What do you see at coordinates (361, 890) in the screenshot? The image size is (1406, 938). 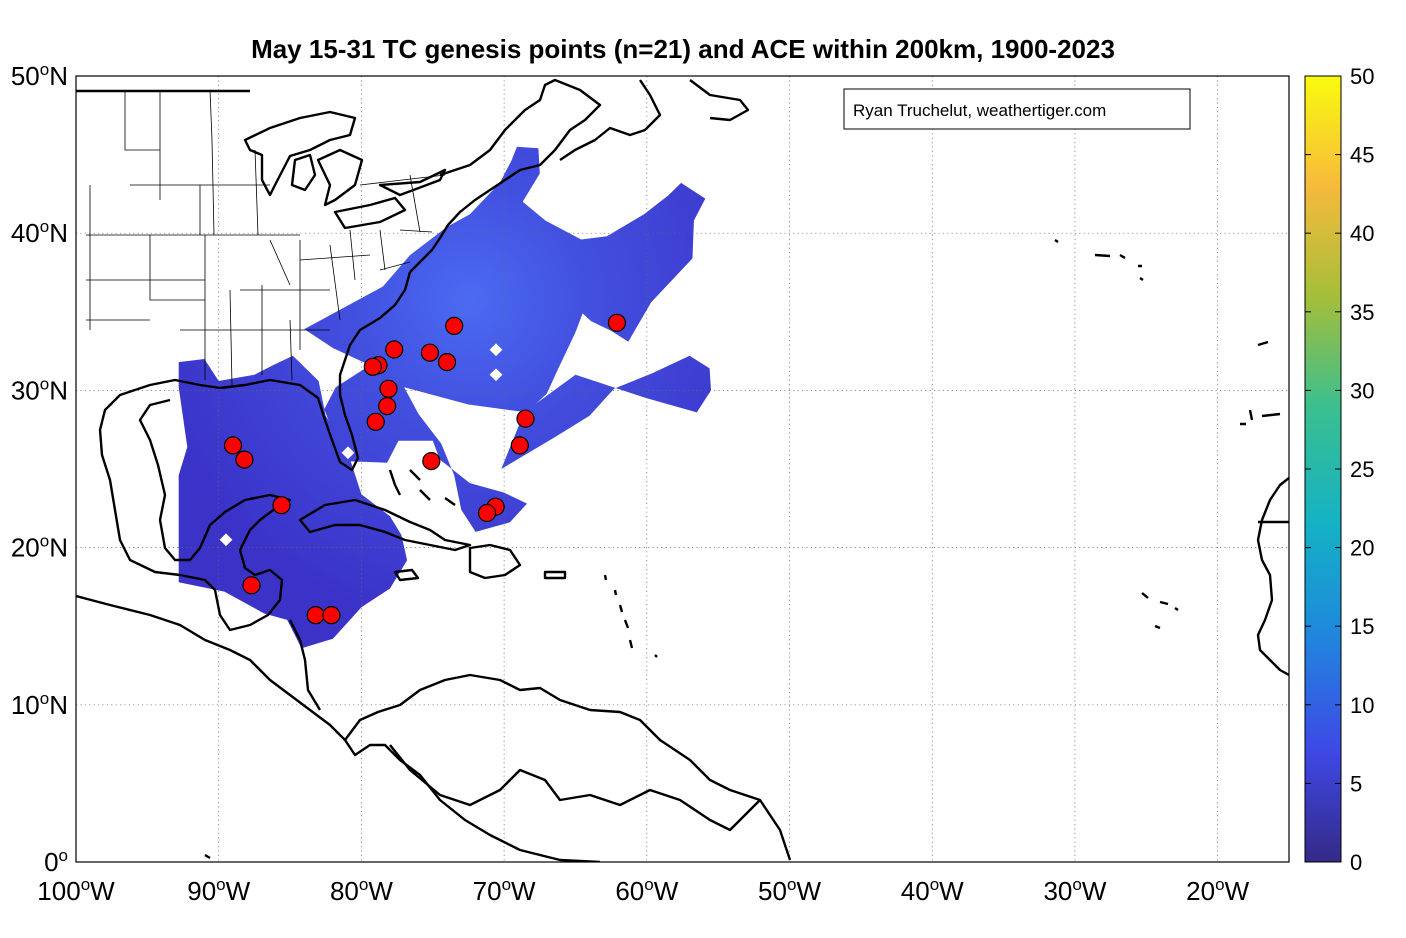 I see `lon-tick-label: 80oW` at bounding box center [361, 890].